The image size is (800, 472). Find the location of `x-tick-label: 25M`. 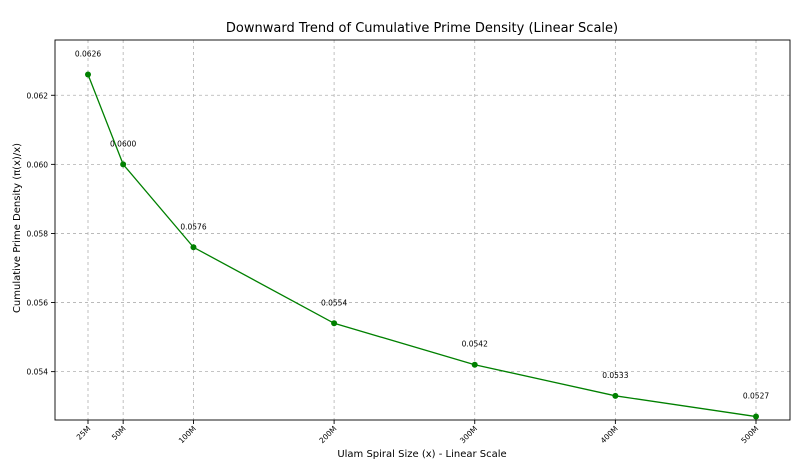

x-tick-label: 25M is located at coordinates (84, 433).